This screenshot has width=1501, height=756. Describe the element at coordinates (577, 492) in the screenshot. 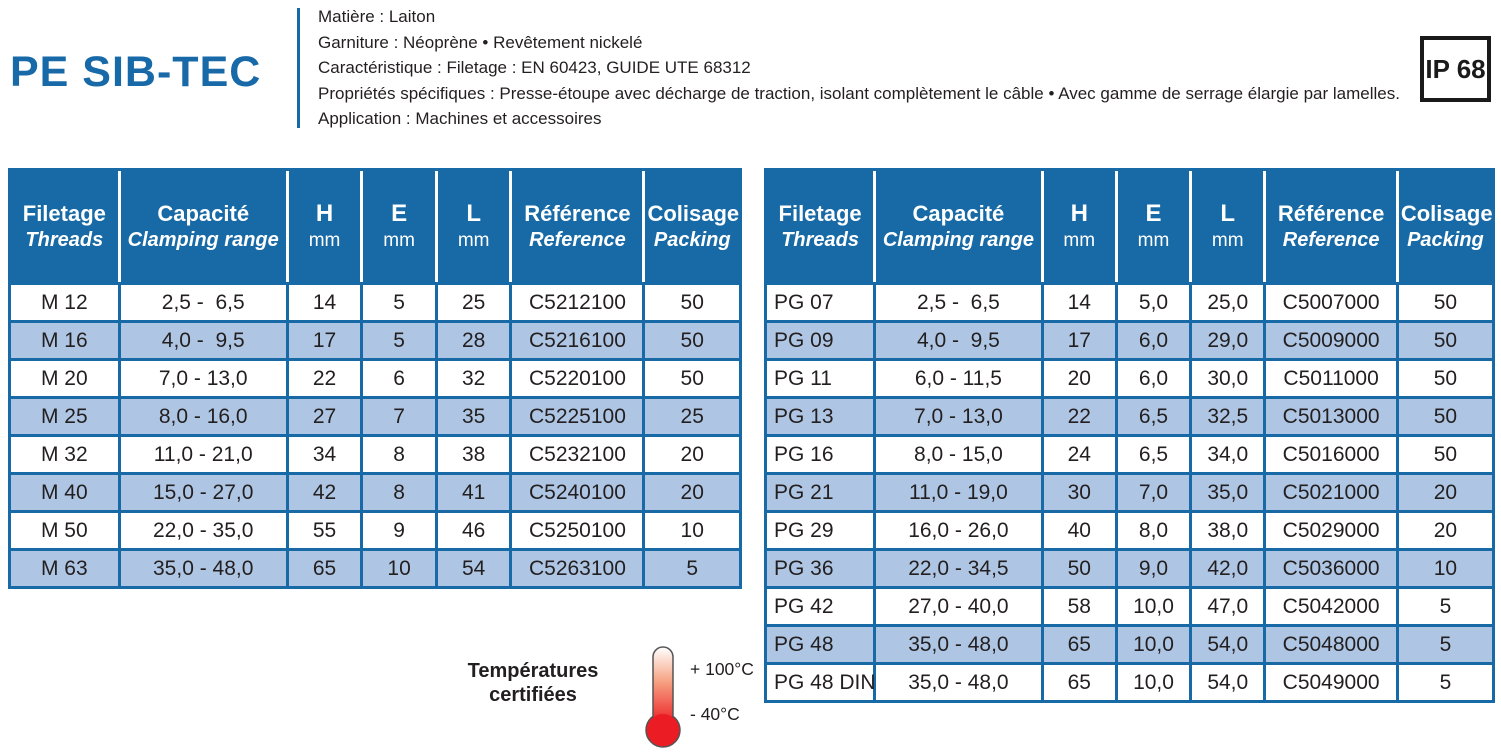

I see `table-cell: C5240100` at that location.